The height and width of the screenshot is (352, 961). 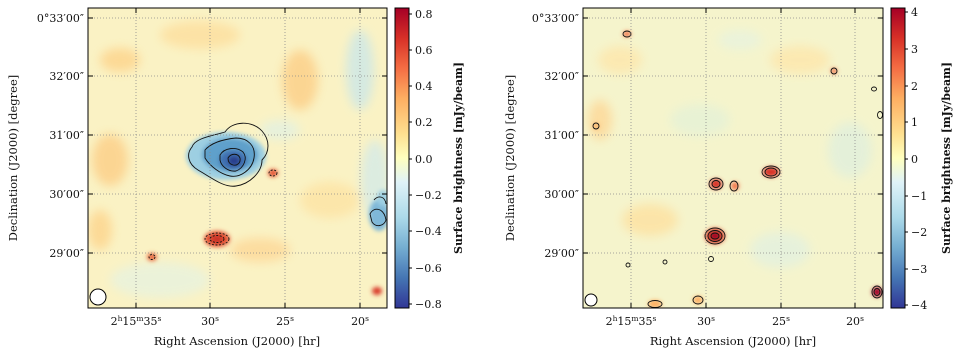 What do you see at coordinates (66, 76) in the screenshot?
I see `left-ytick-label-1: 32′00″` at bounding box center [66, 76].